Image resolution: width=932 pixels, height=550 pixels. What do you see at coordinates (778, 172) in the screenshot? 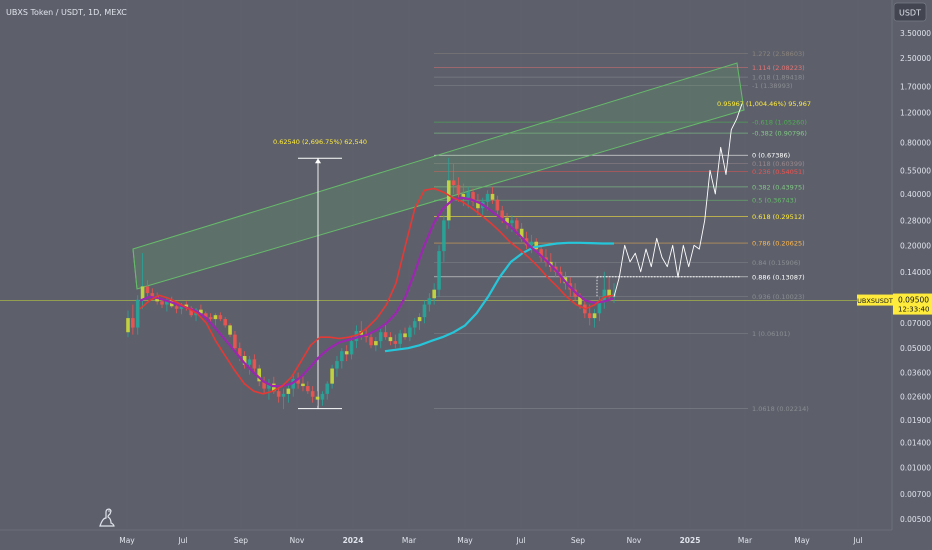
I see `fib-level-label: 0.236 (0.54051)` at bounding box center [778, 172].